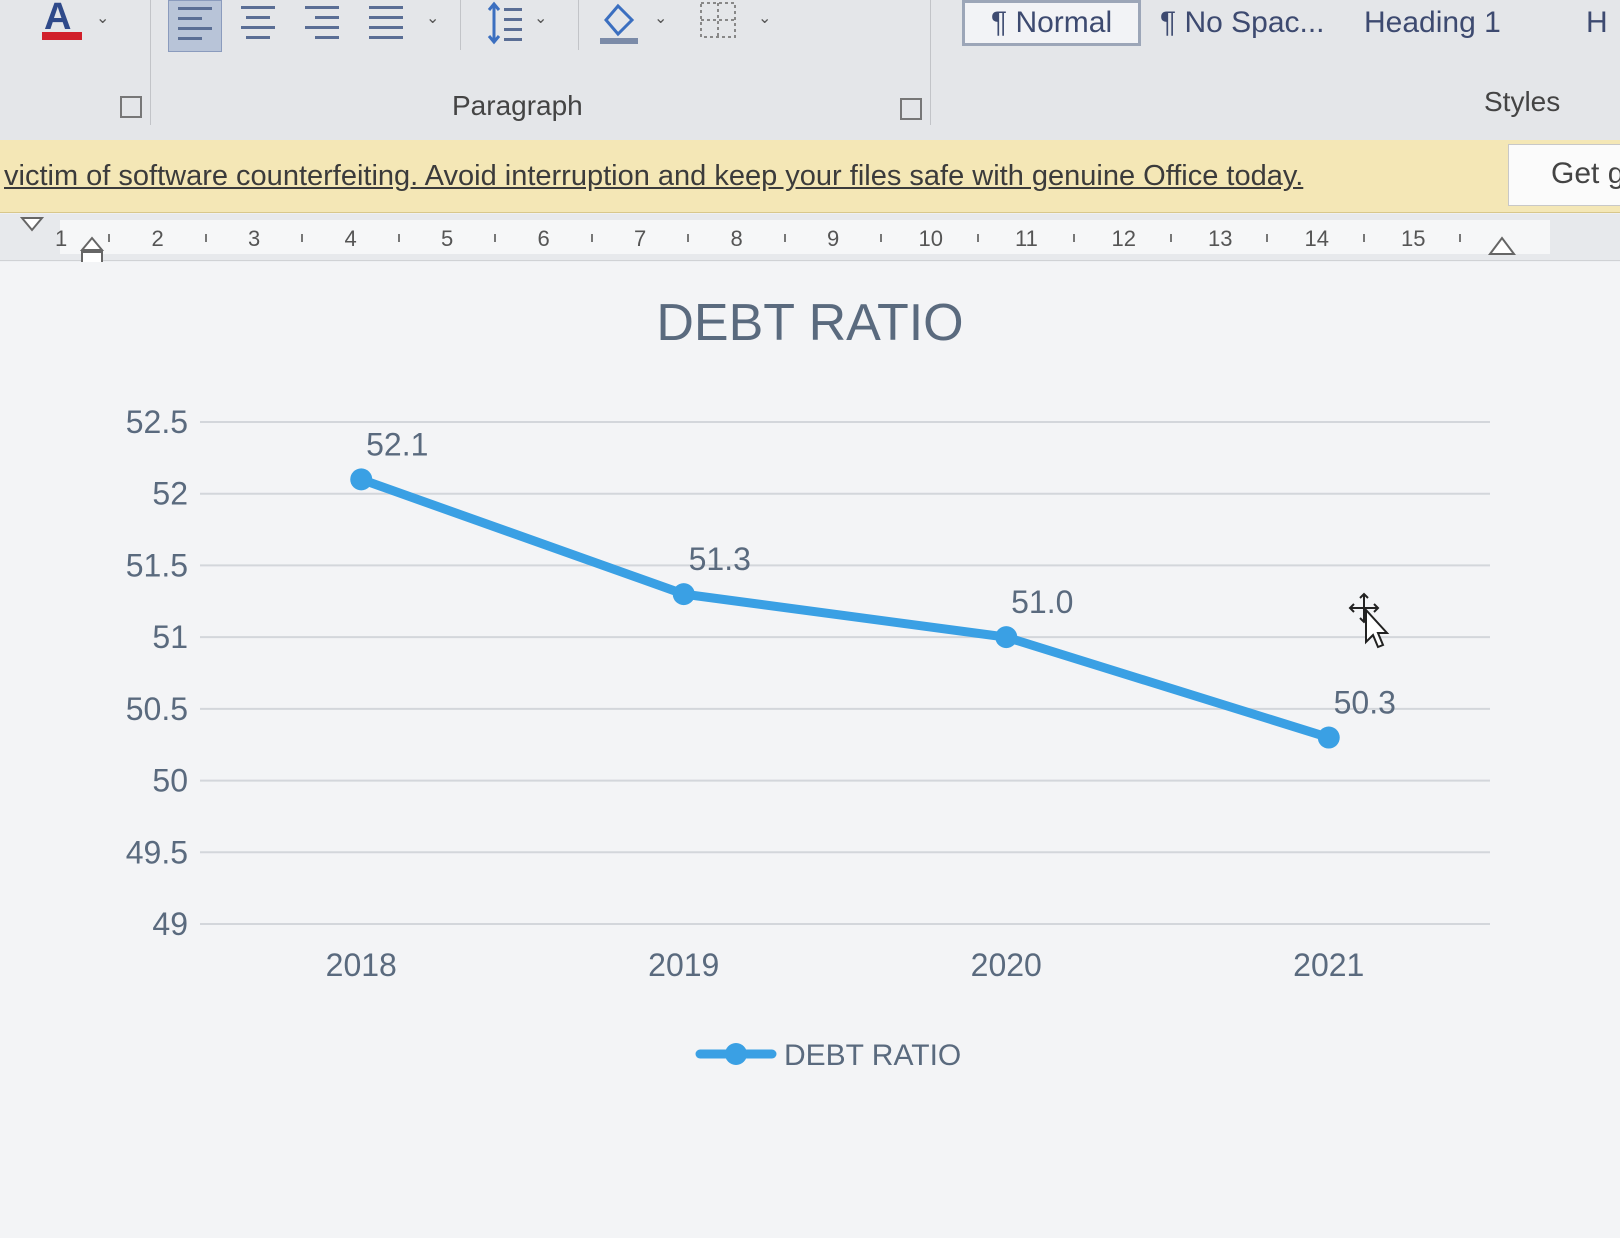 Image resolution: width=1620 pixels, height=1238 pixels. I want to click on y-tick-label: 52.5, so click(157, 422).